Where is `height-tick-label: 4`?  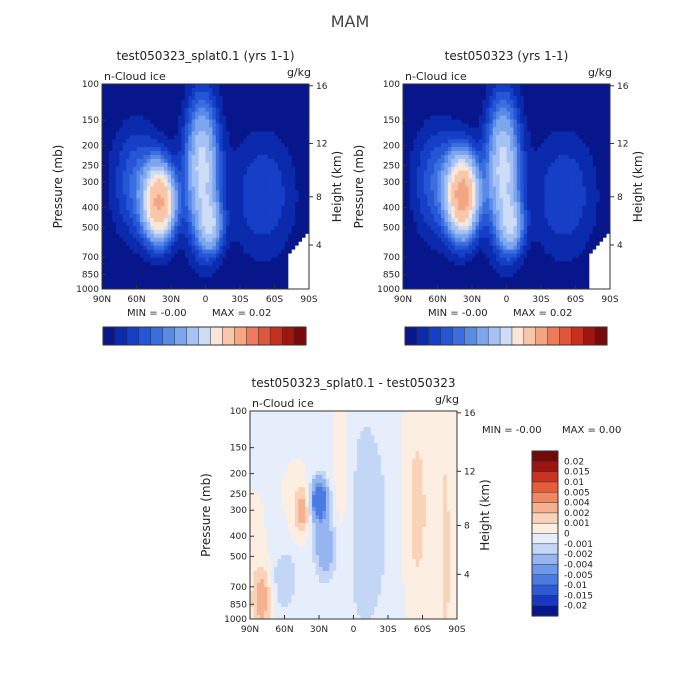 height-tick-label: 4 is located at coordinates (620, 246).